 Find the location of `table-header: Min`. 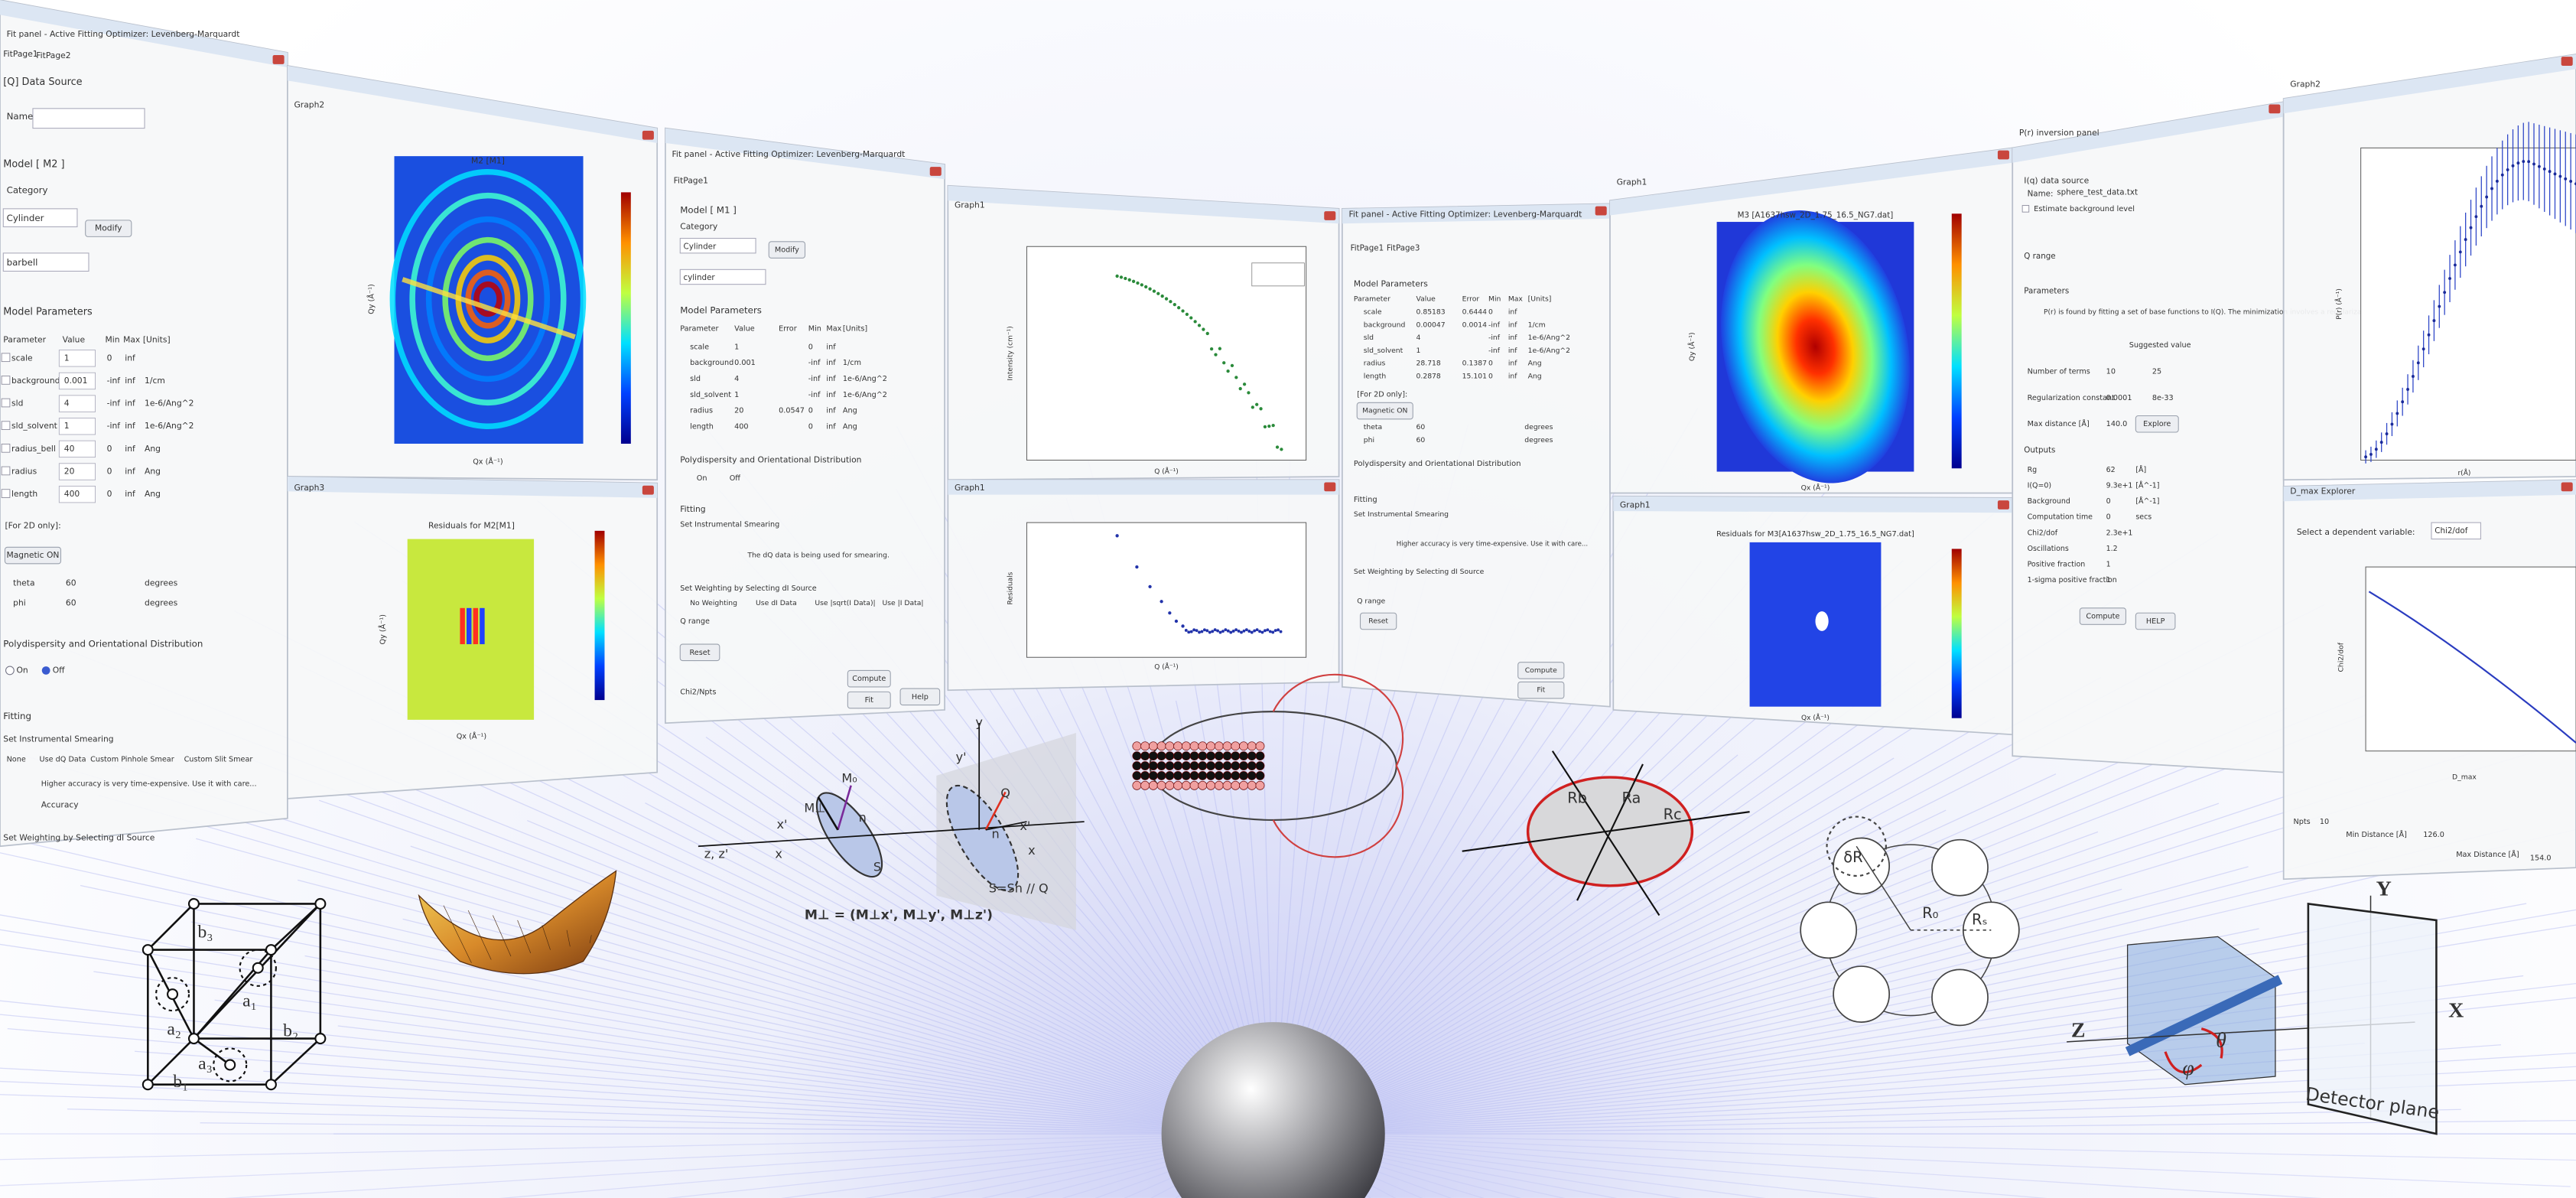

table-header: Min is located at coordinates (1494, 299).